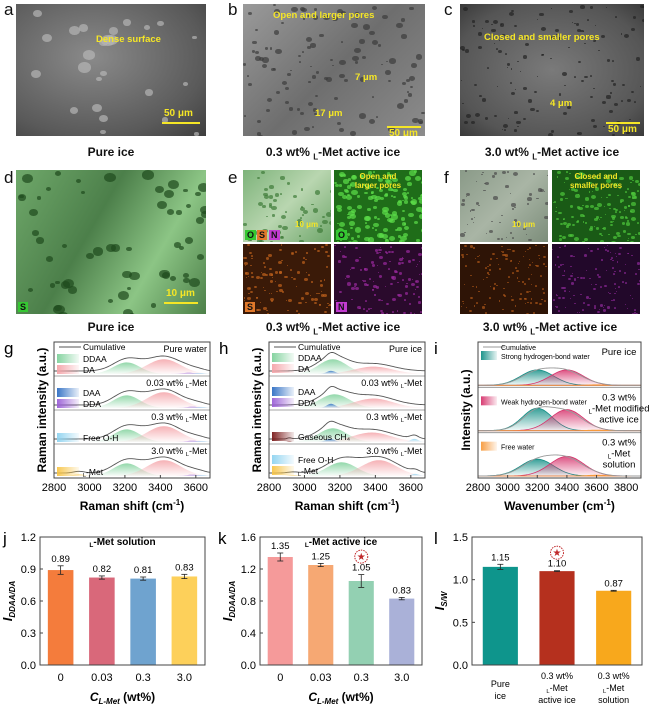  Describe the element at coordinates (179, 452) in the screenshot. I see `spectrum-label: 3.0 wt% L-Met` at that location.